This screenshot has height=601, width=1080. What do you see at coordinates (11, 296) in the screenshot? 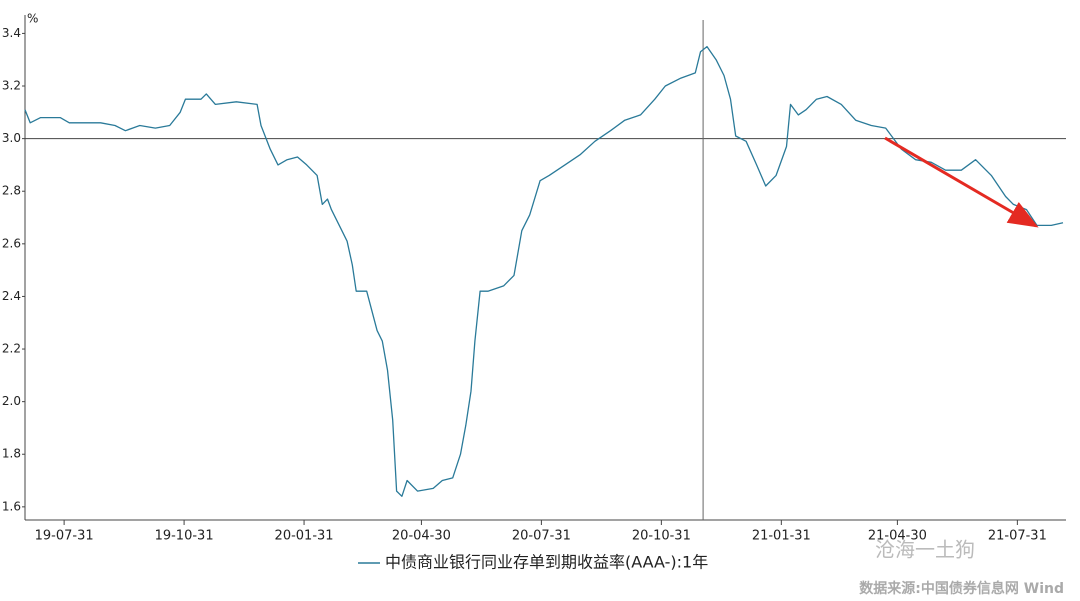
I see `y-tick-label: 2.4` at bounding box center [11, 296].